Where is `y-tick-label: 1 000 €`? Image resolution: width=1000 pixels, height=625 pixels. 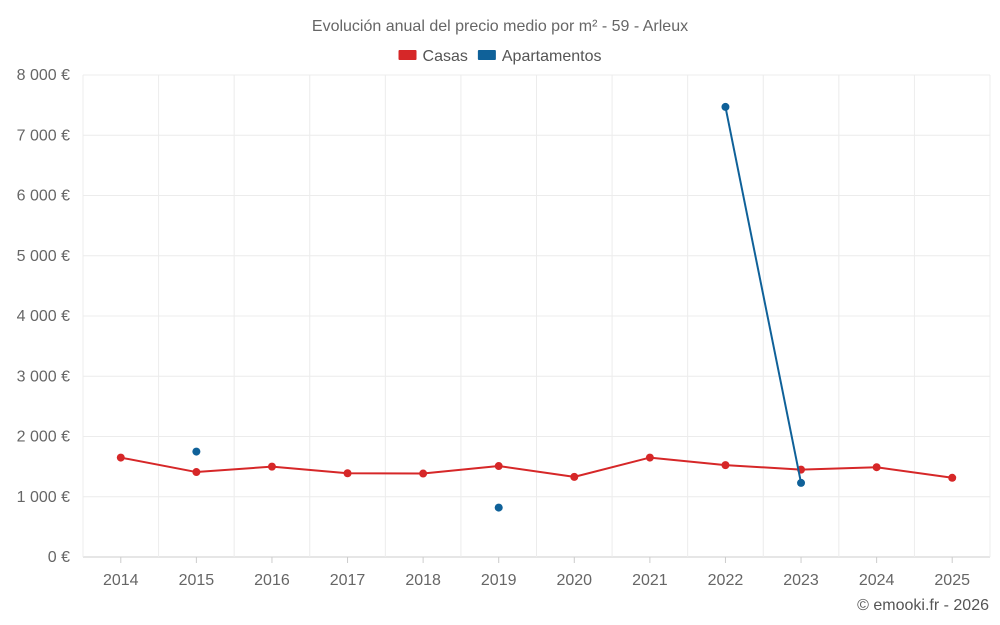
y-tick-label: 1 000 € is located at coordinates (43, 497).